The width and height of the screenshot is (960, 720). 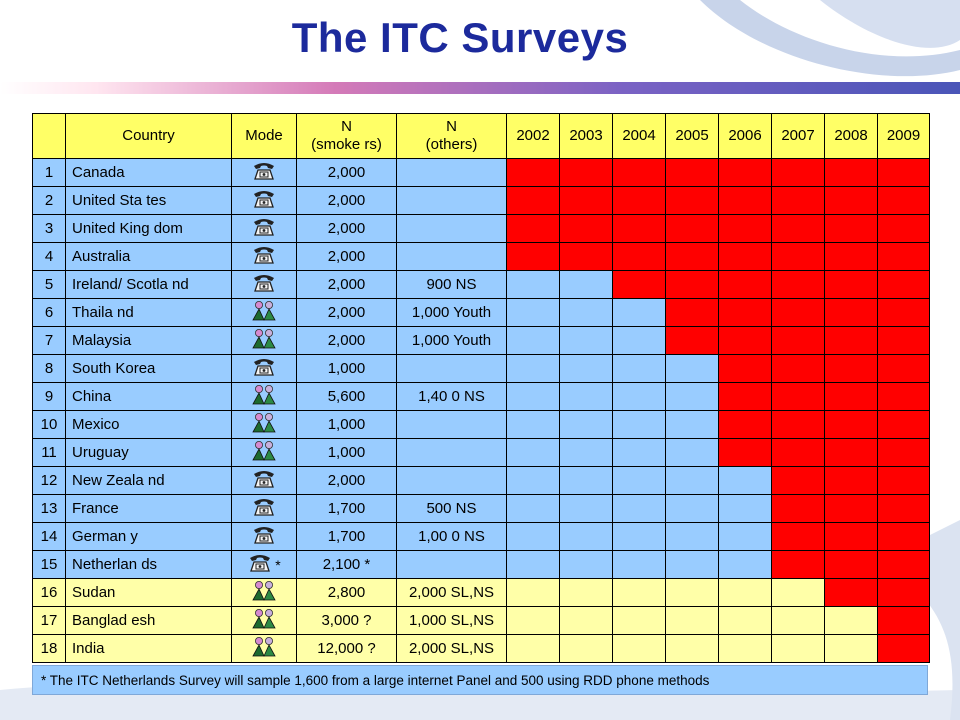 I want to click on country-name: France, so click(x=148, y=508).